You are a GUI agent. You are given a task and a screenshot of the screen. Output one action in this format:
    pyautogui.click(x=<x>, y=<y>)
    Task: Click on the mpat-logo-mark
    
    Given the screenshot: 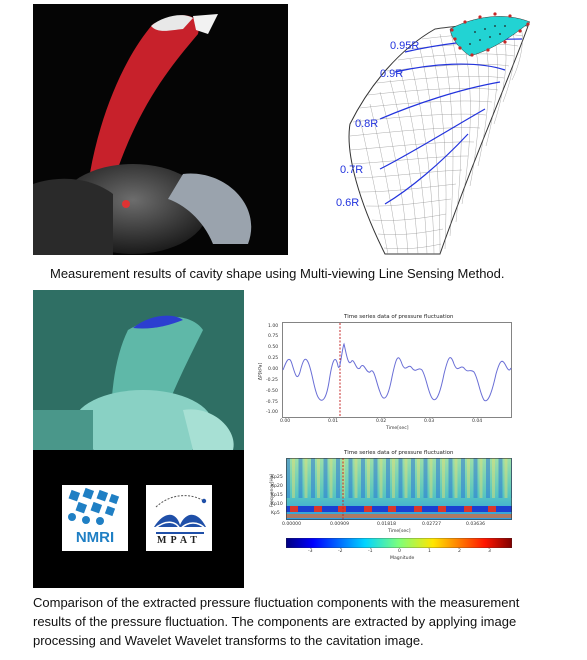 What is the action you would take?
    pyautogui.click(x=180, y=514)
    